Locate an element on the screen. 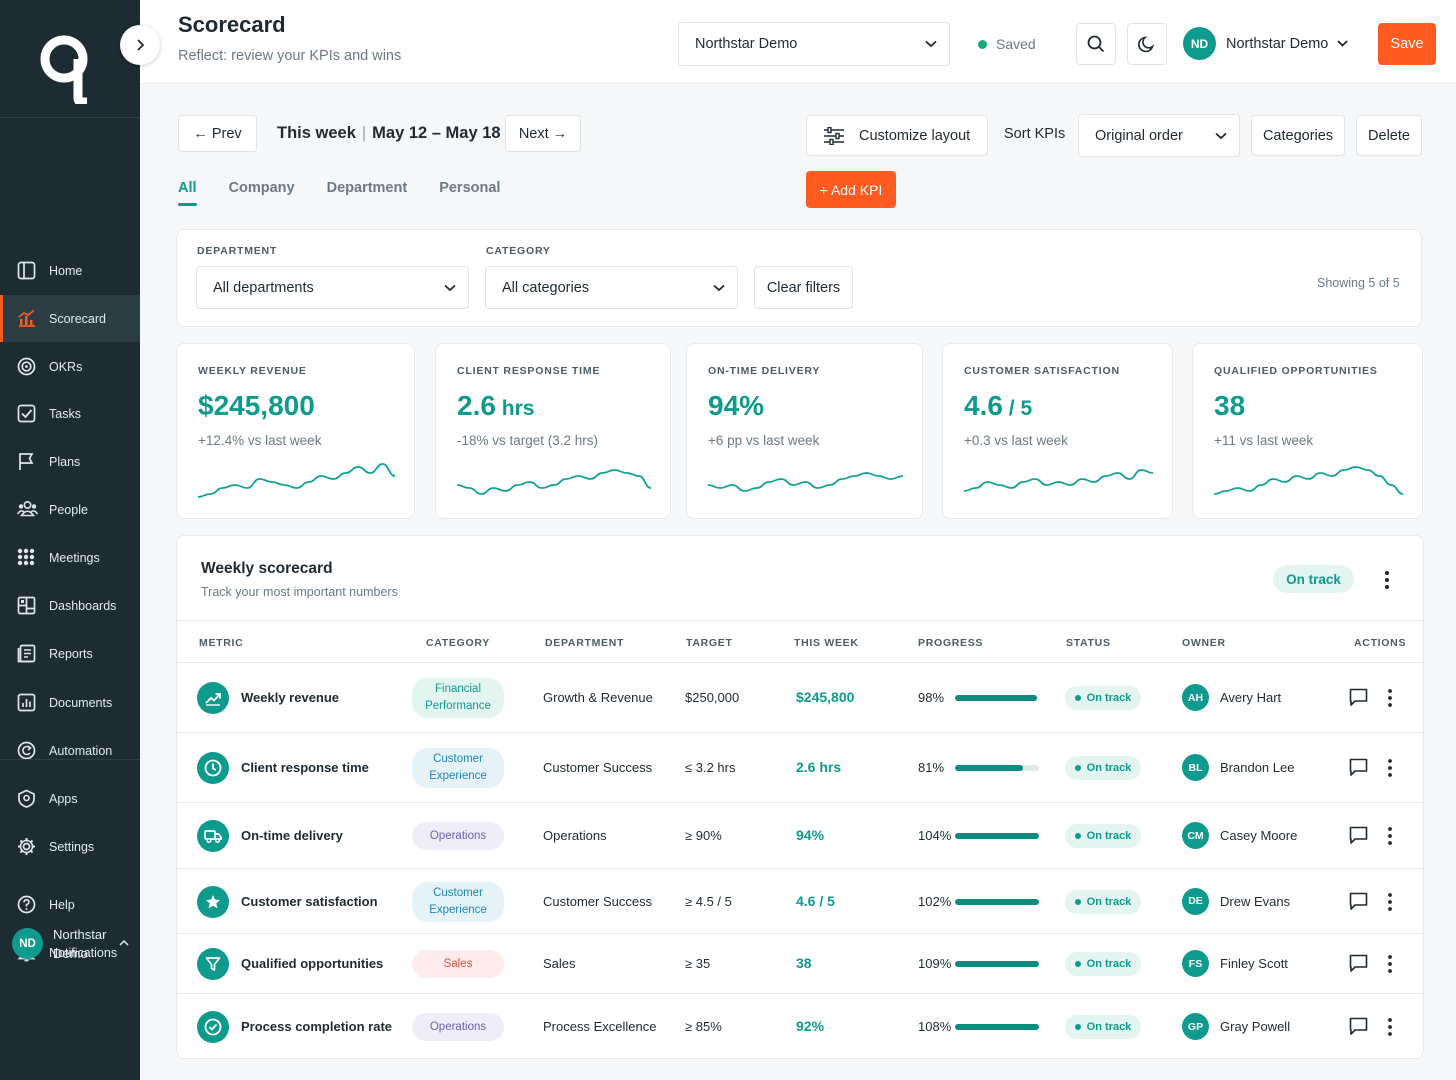  department-filter-value: All departments is located at coordinates (263, 287).